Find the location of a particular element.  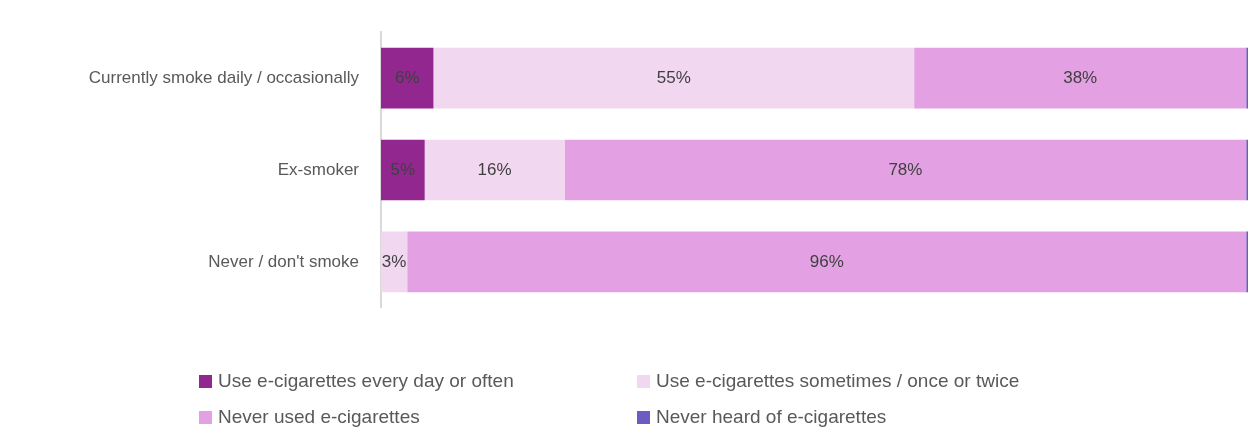

data-label: 6% is located at coordinates (407, 77).